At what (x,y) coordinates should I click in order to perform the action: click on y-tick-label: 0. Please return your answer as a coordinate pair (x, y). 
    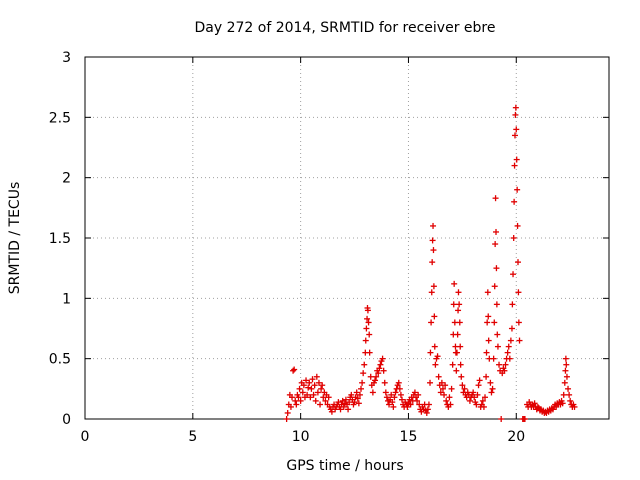
    Looking at the image, I should click on (66, 420).